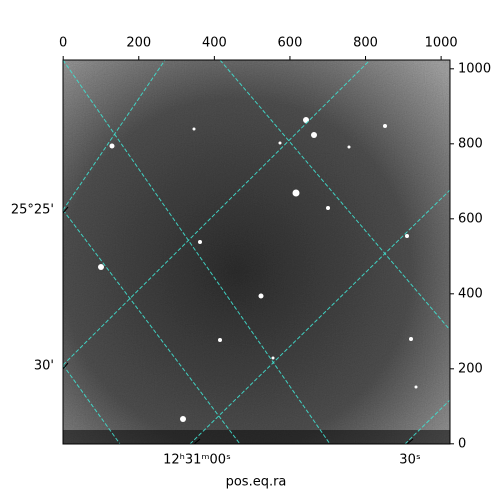  I want to click on y-tick-label: 600, so click(470, 218).